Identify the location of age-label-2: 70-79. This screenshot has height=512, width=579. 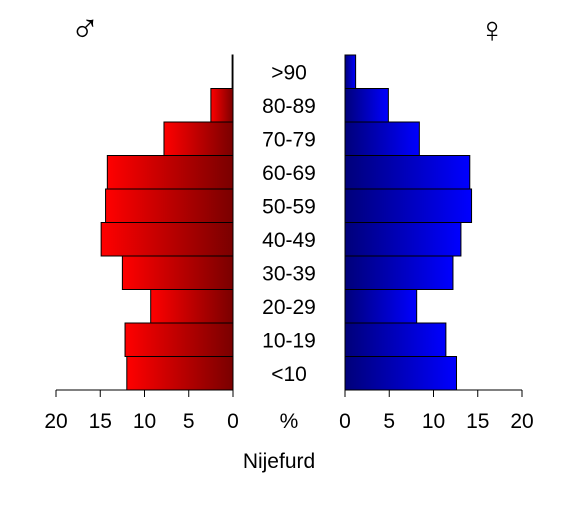
(289, 139).